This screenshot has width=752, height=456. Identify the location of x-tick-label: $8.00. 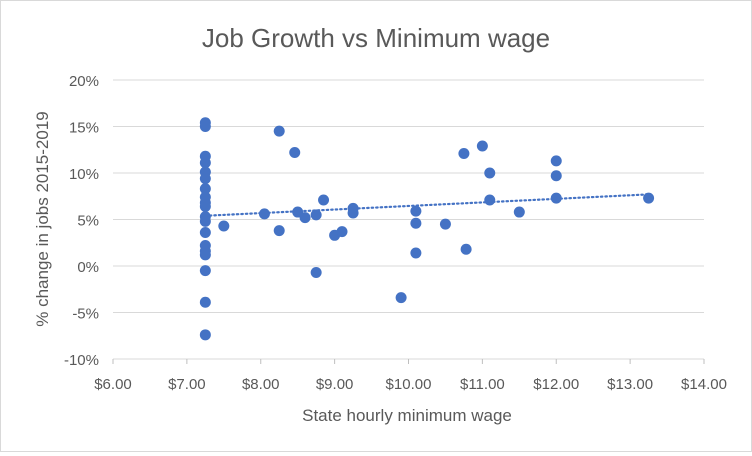
(261, 384).